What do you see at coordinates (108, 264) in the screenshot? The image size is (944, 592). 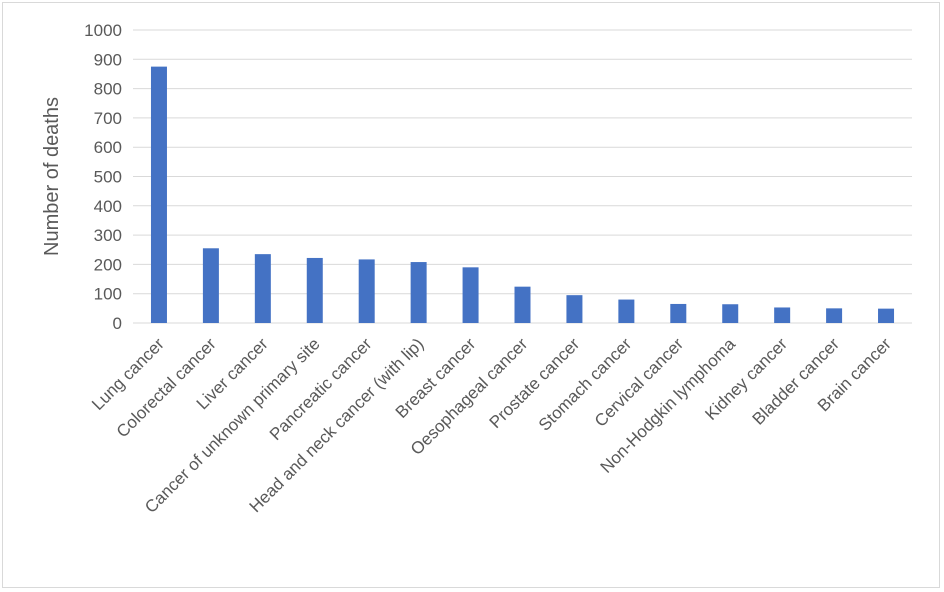 I see `y-tick-label: 200` at bounding box center [108, 264].